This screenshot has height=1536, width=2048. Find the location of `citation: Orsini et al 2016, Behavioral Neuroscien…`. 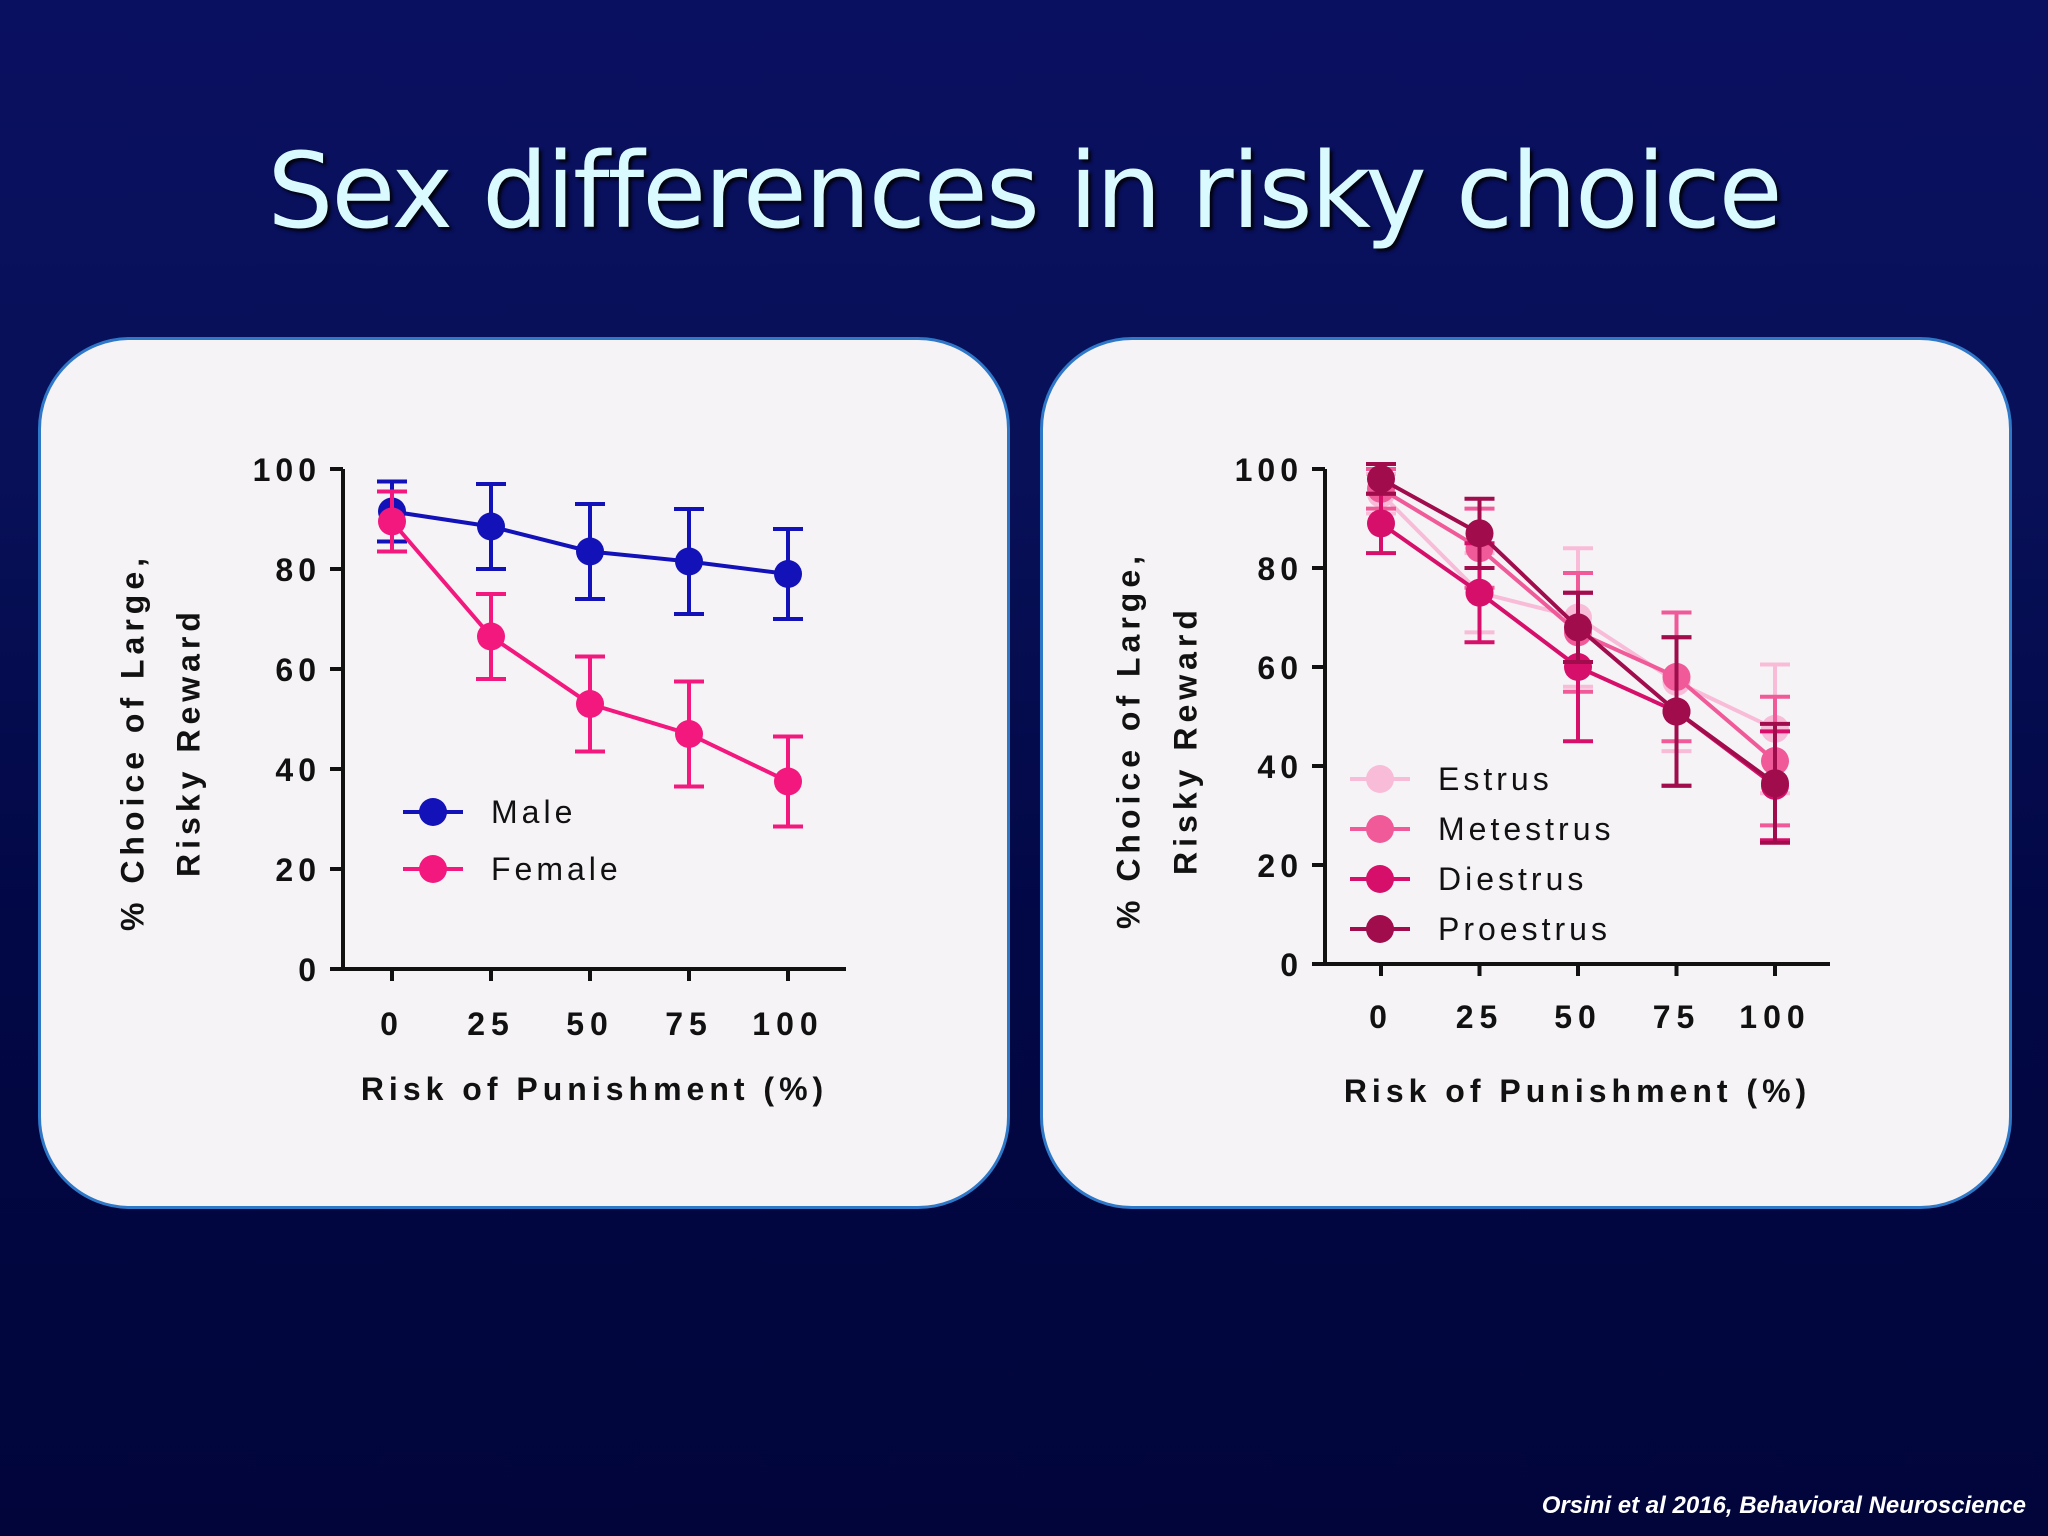

citation: Orsini et al 2016, Behavioral Neuroscien… is located at coordinates (1783, 1505).